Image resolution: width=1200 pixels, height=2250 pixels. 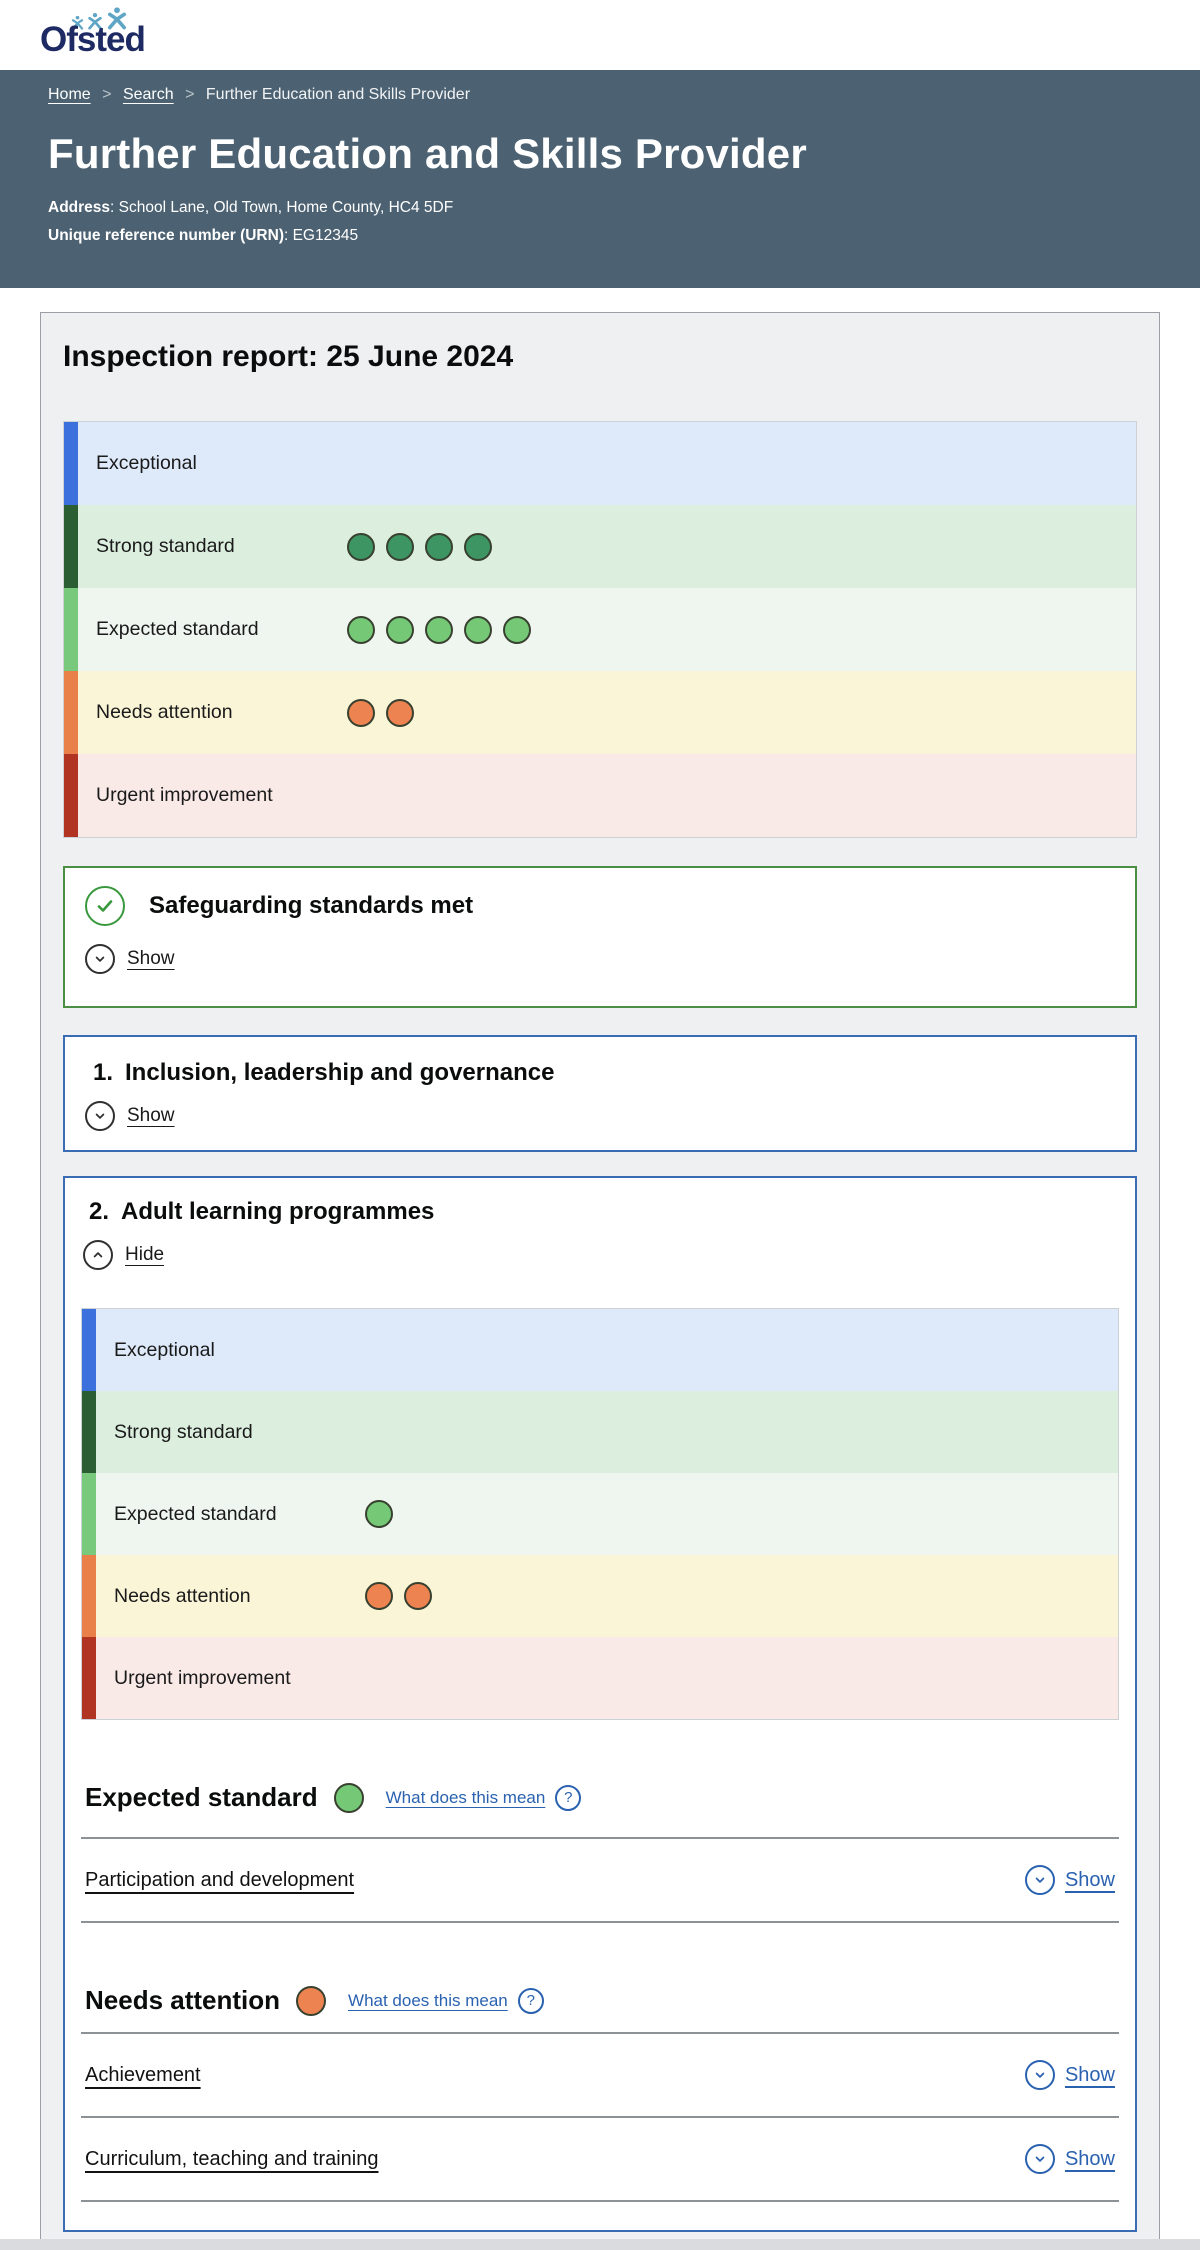 I want to click on breadcrumb-search-link: Search, so click(x=148, y=94).